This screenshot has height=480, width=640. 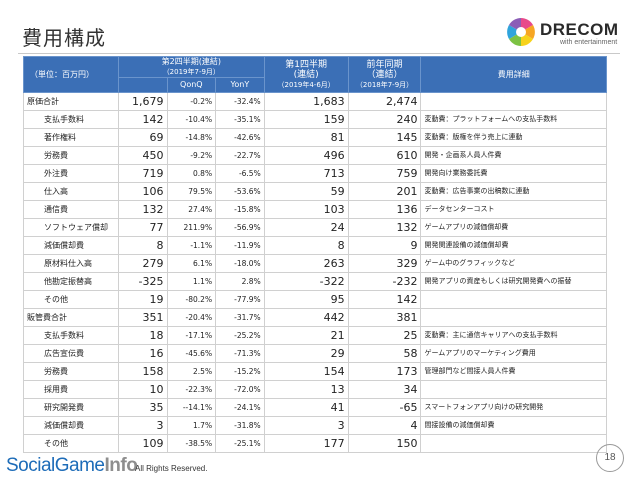 I want to click on table-row: 労務費 450 -9.2% -22.7% 496 610 開発・企画系人員人件費, so click(x=315, y=155).